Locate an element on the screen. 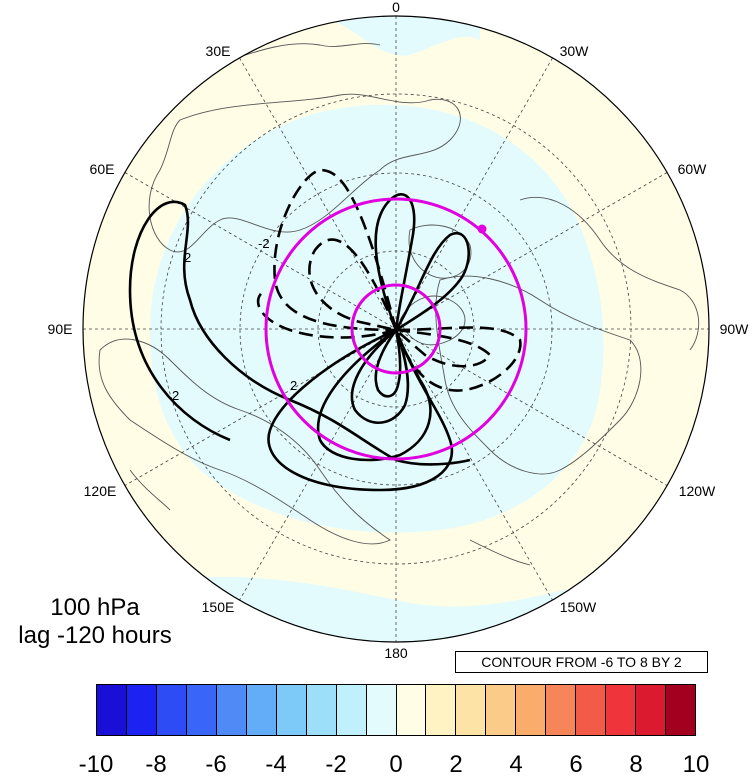 This screenshot has height=779, width=754. lon-label-150w: 150W is located at coordinates (578, 607).